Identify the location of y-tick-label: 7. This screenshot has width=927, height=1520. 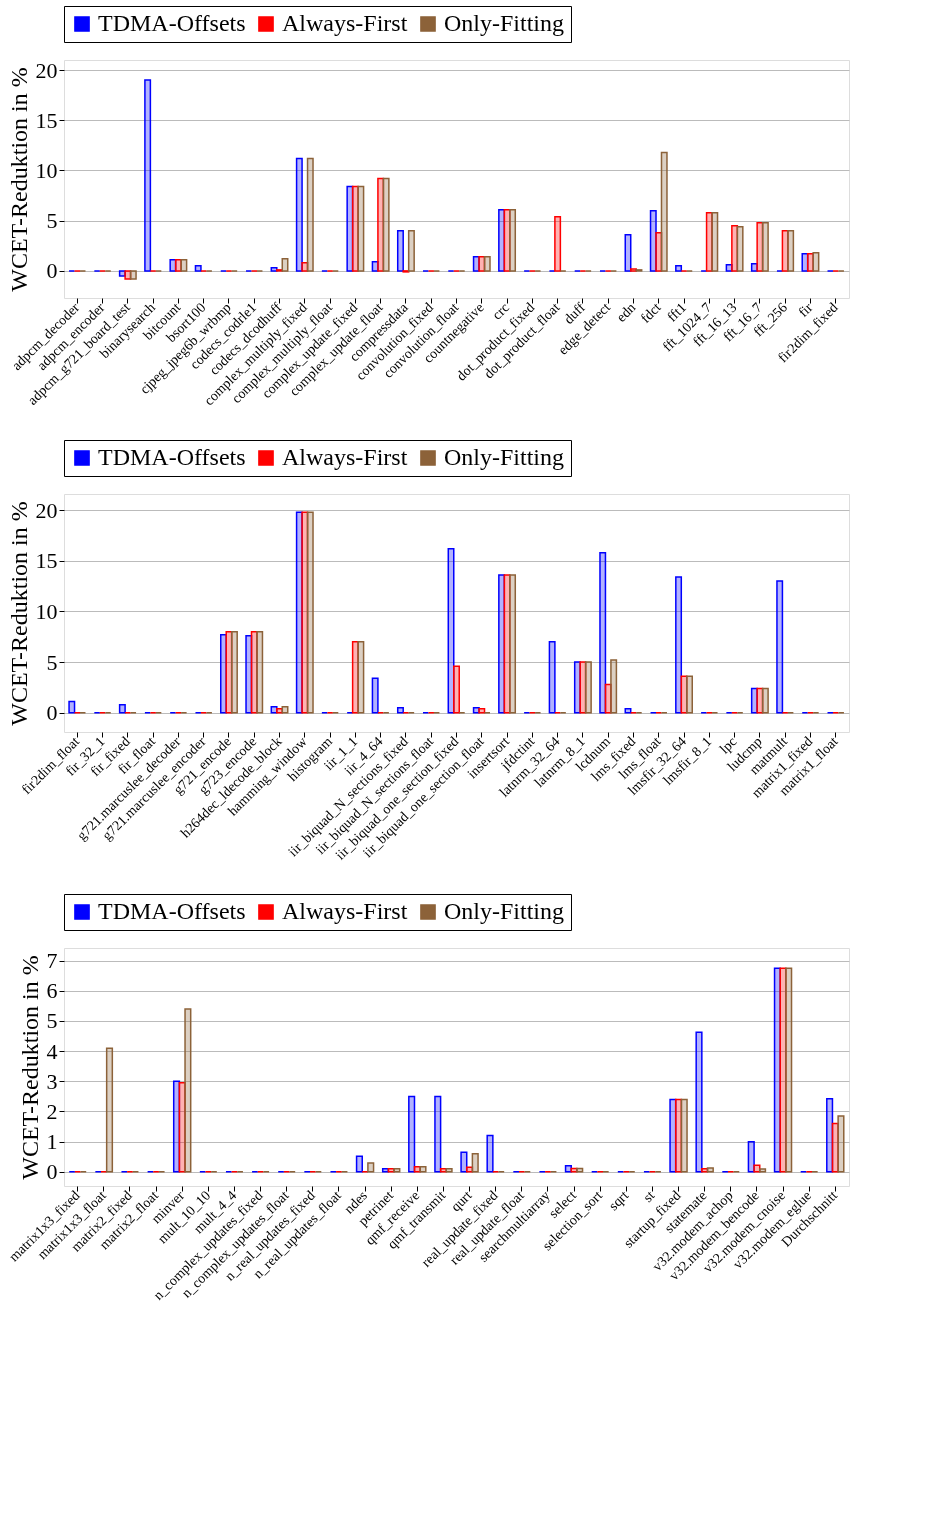
(52, 961).